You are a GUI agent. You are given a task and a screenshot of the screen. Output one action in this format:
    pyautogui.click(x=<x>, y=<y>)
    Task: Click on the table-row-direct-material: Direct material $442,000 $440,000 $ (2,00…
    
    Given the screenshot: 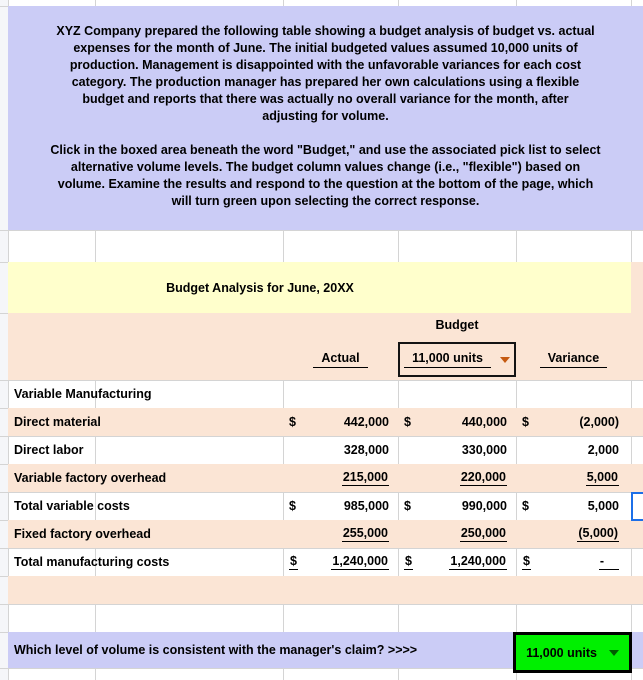 What is the action you would take?
    pyautogui.click(x=325, y=422)
    